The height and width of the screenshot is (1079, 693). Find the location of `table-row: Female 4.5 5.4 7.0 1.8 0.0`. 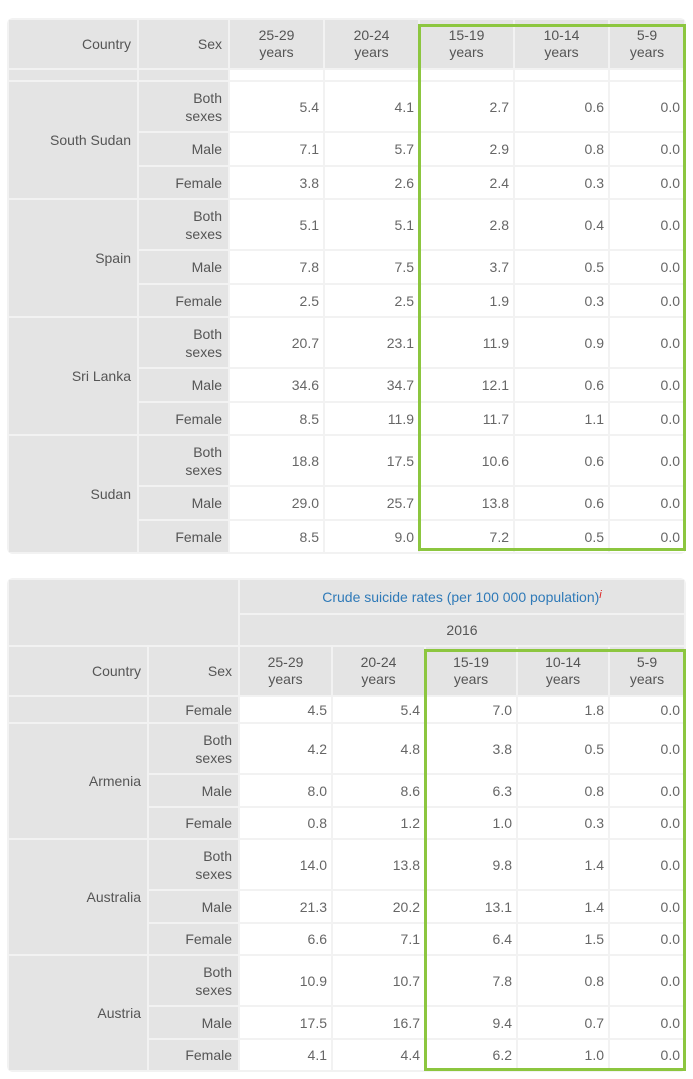

table-row: Female 4.5 5.4 7.0 1.8 0.0 is located at coordinates (346, 709).